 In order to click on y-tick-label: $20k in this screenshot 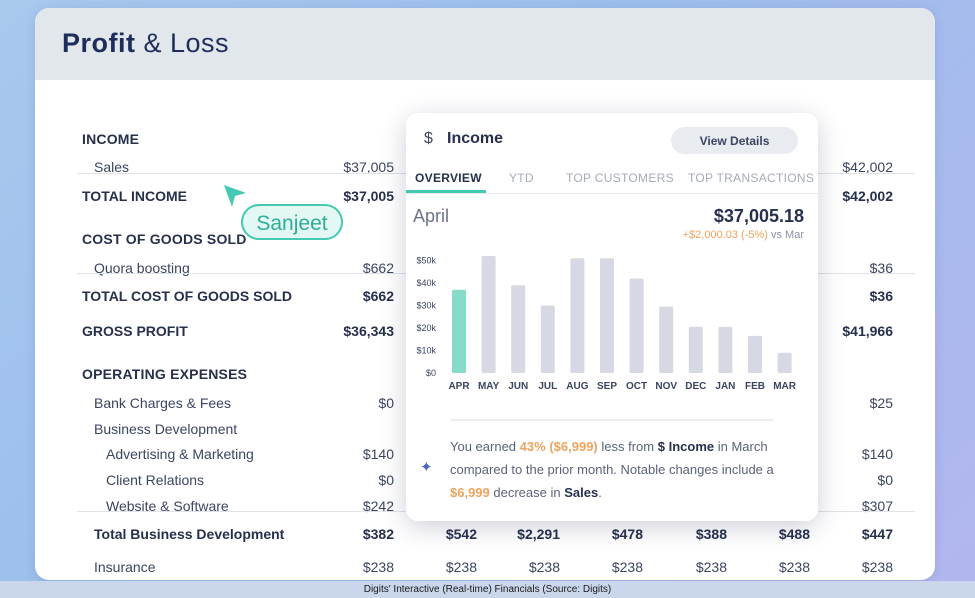, I will do `click(426, 328)`.